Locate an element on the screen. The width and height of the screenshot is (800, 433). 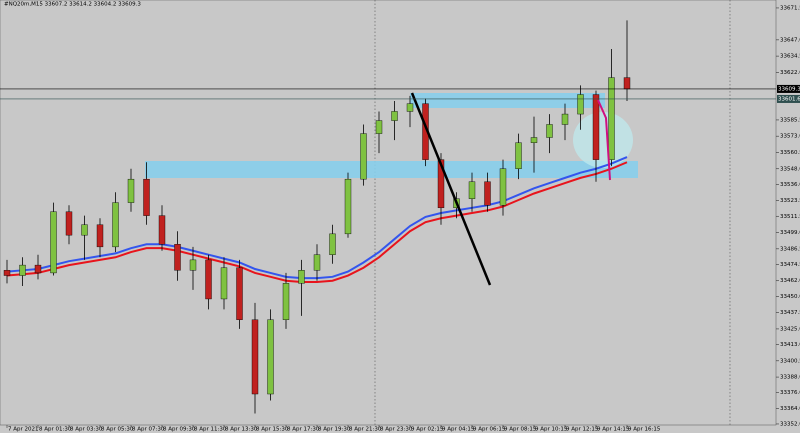
y-tick-label: 33437.5 is located at coordinates (790, 313).